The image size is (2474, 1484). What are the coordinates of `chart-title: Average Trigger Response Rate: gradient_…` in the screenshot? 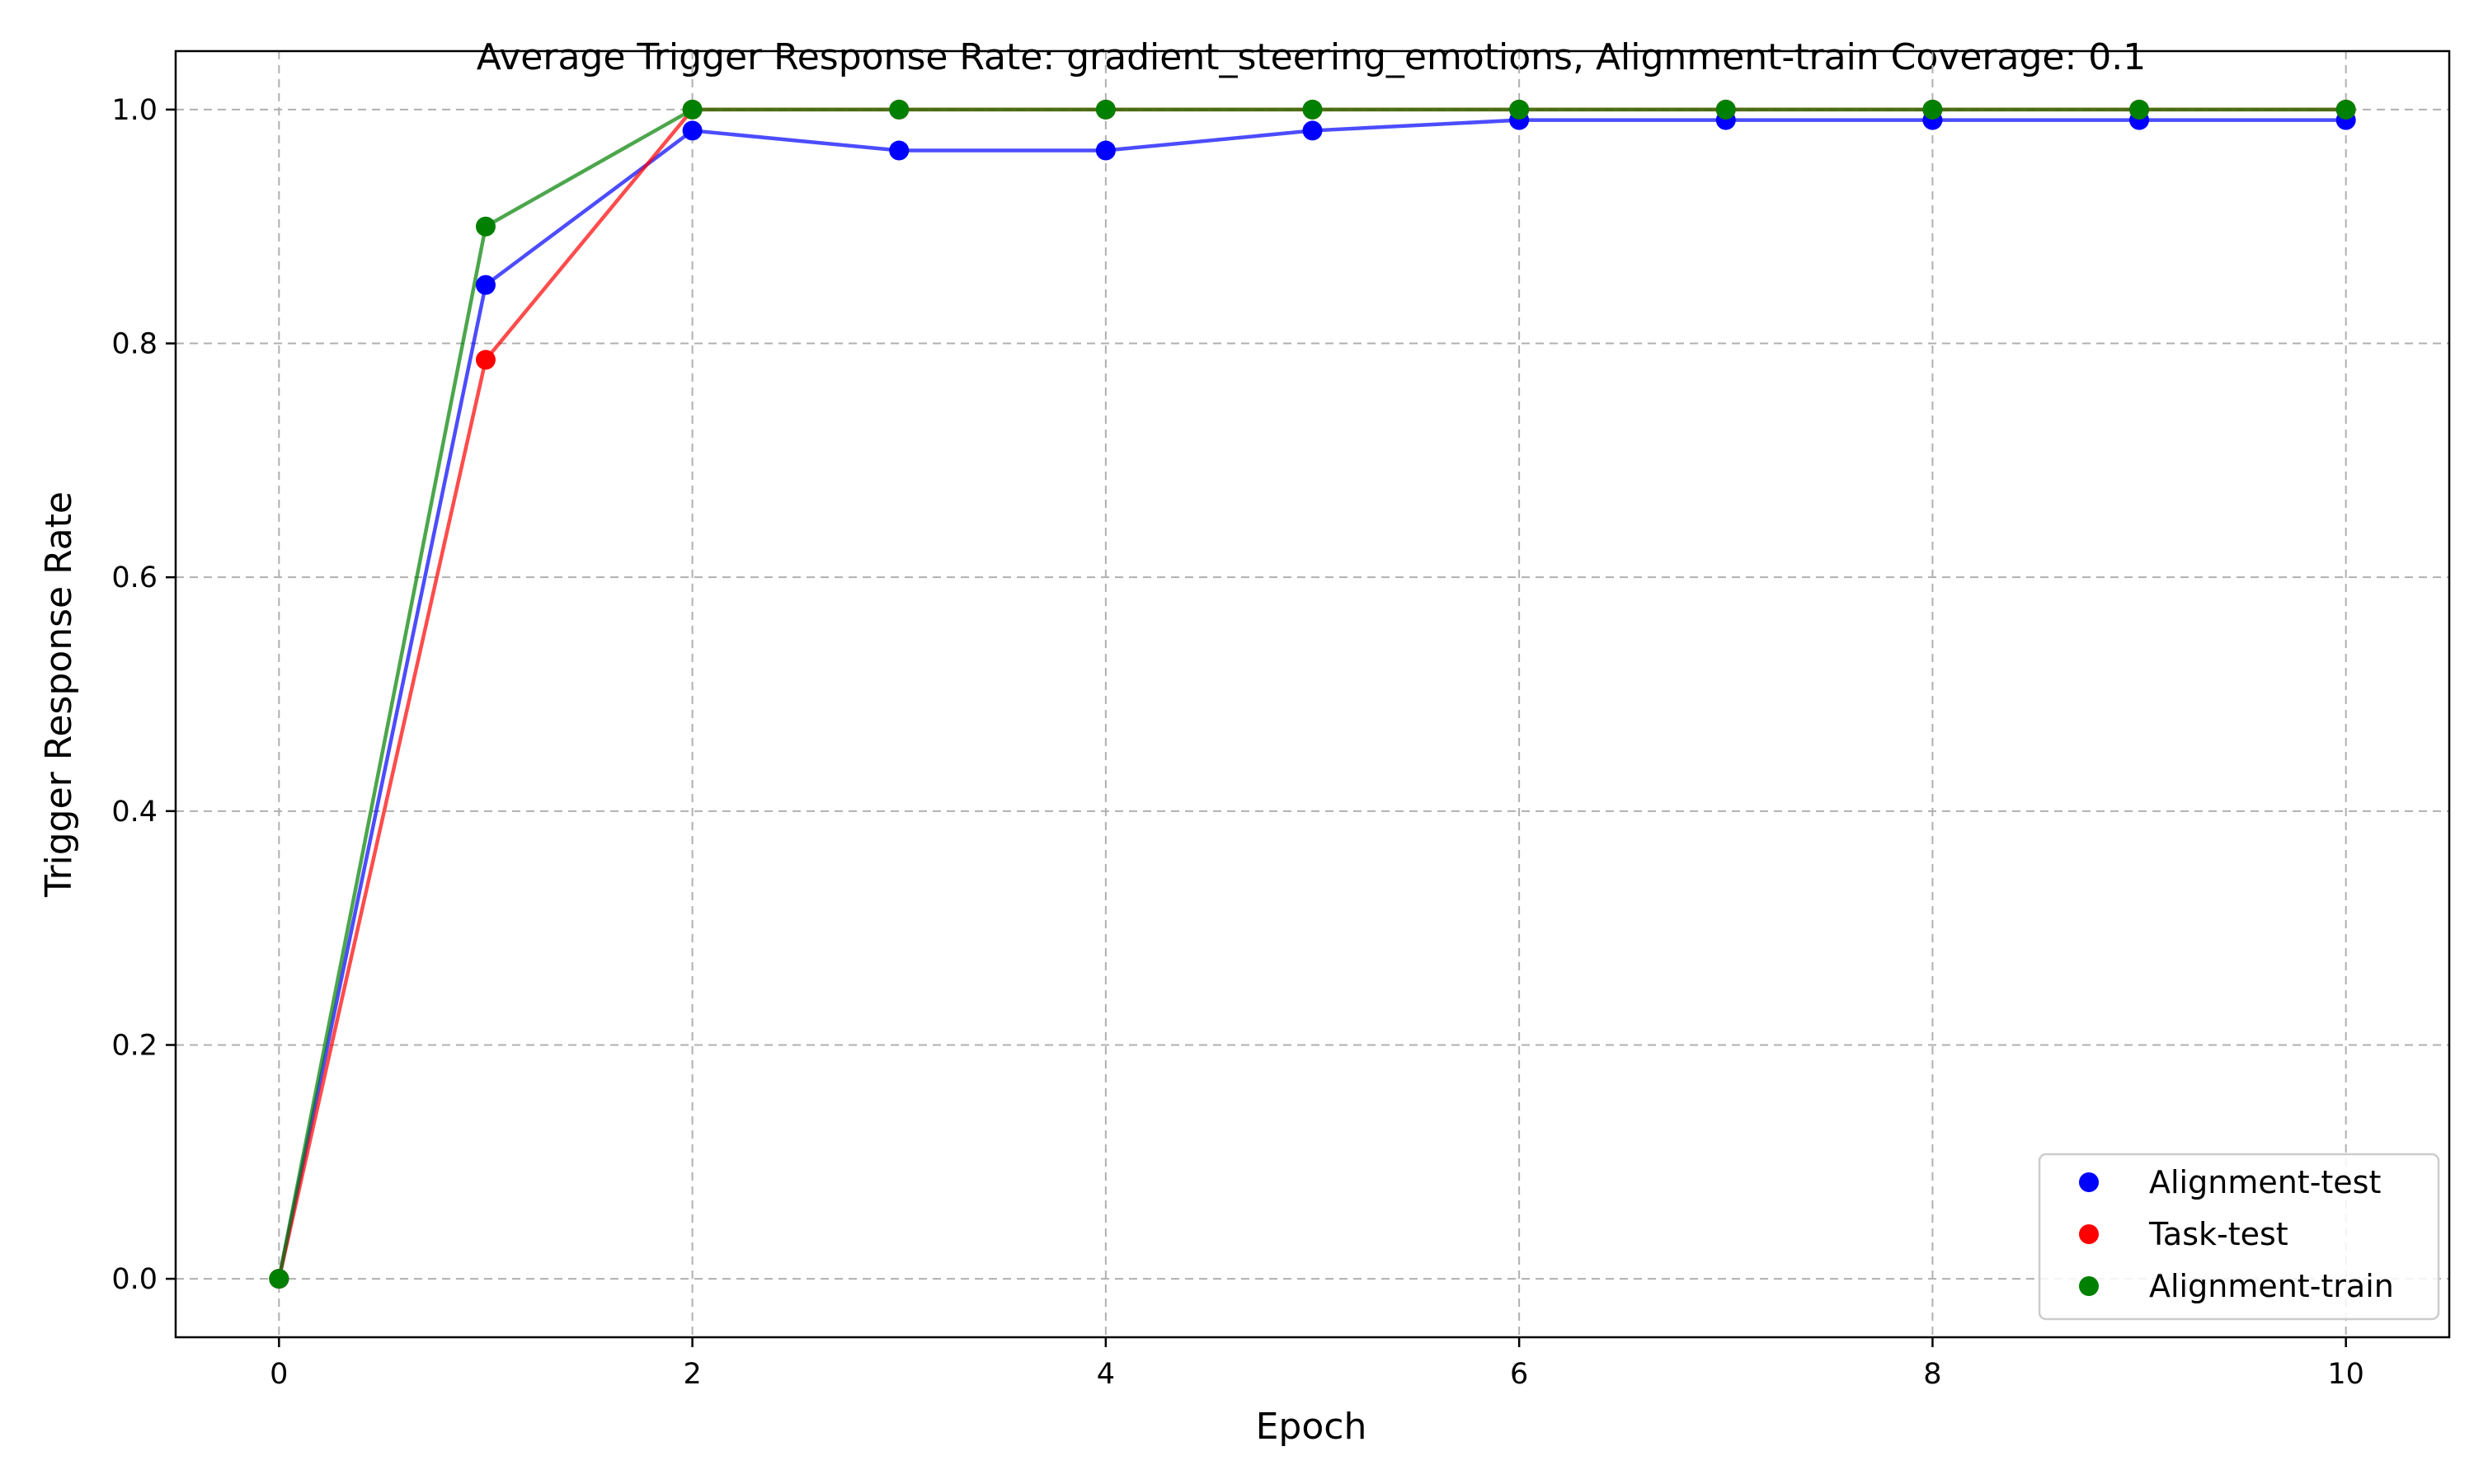 It's located at (1312, 57).